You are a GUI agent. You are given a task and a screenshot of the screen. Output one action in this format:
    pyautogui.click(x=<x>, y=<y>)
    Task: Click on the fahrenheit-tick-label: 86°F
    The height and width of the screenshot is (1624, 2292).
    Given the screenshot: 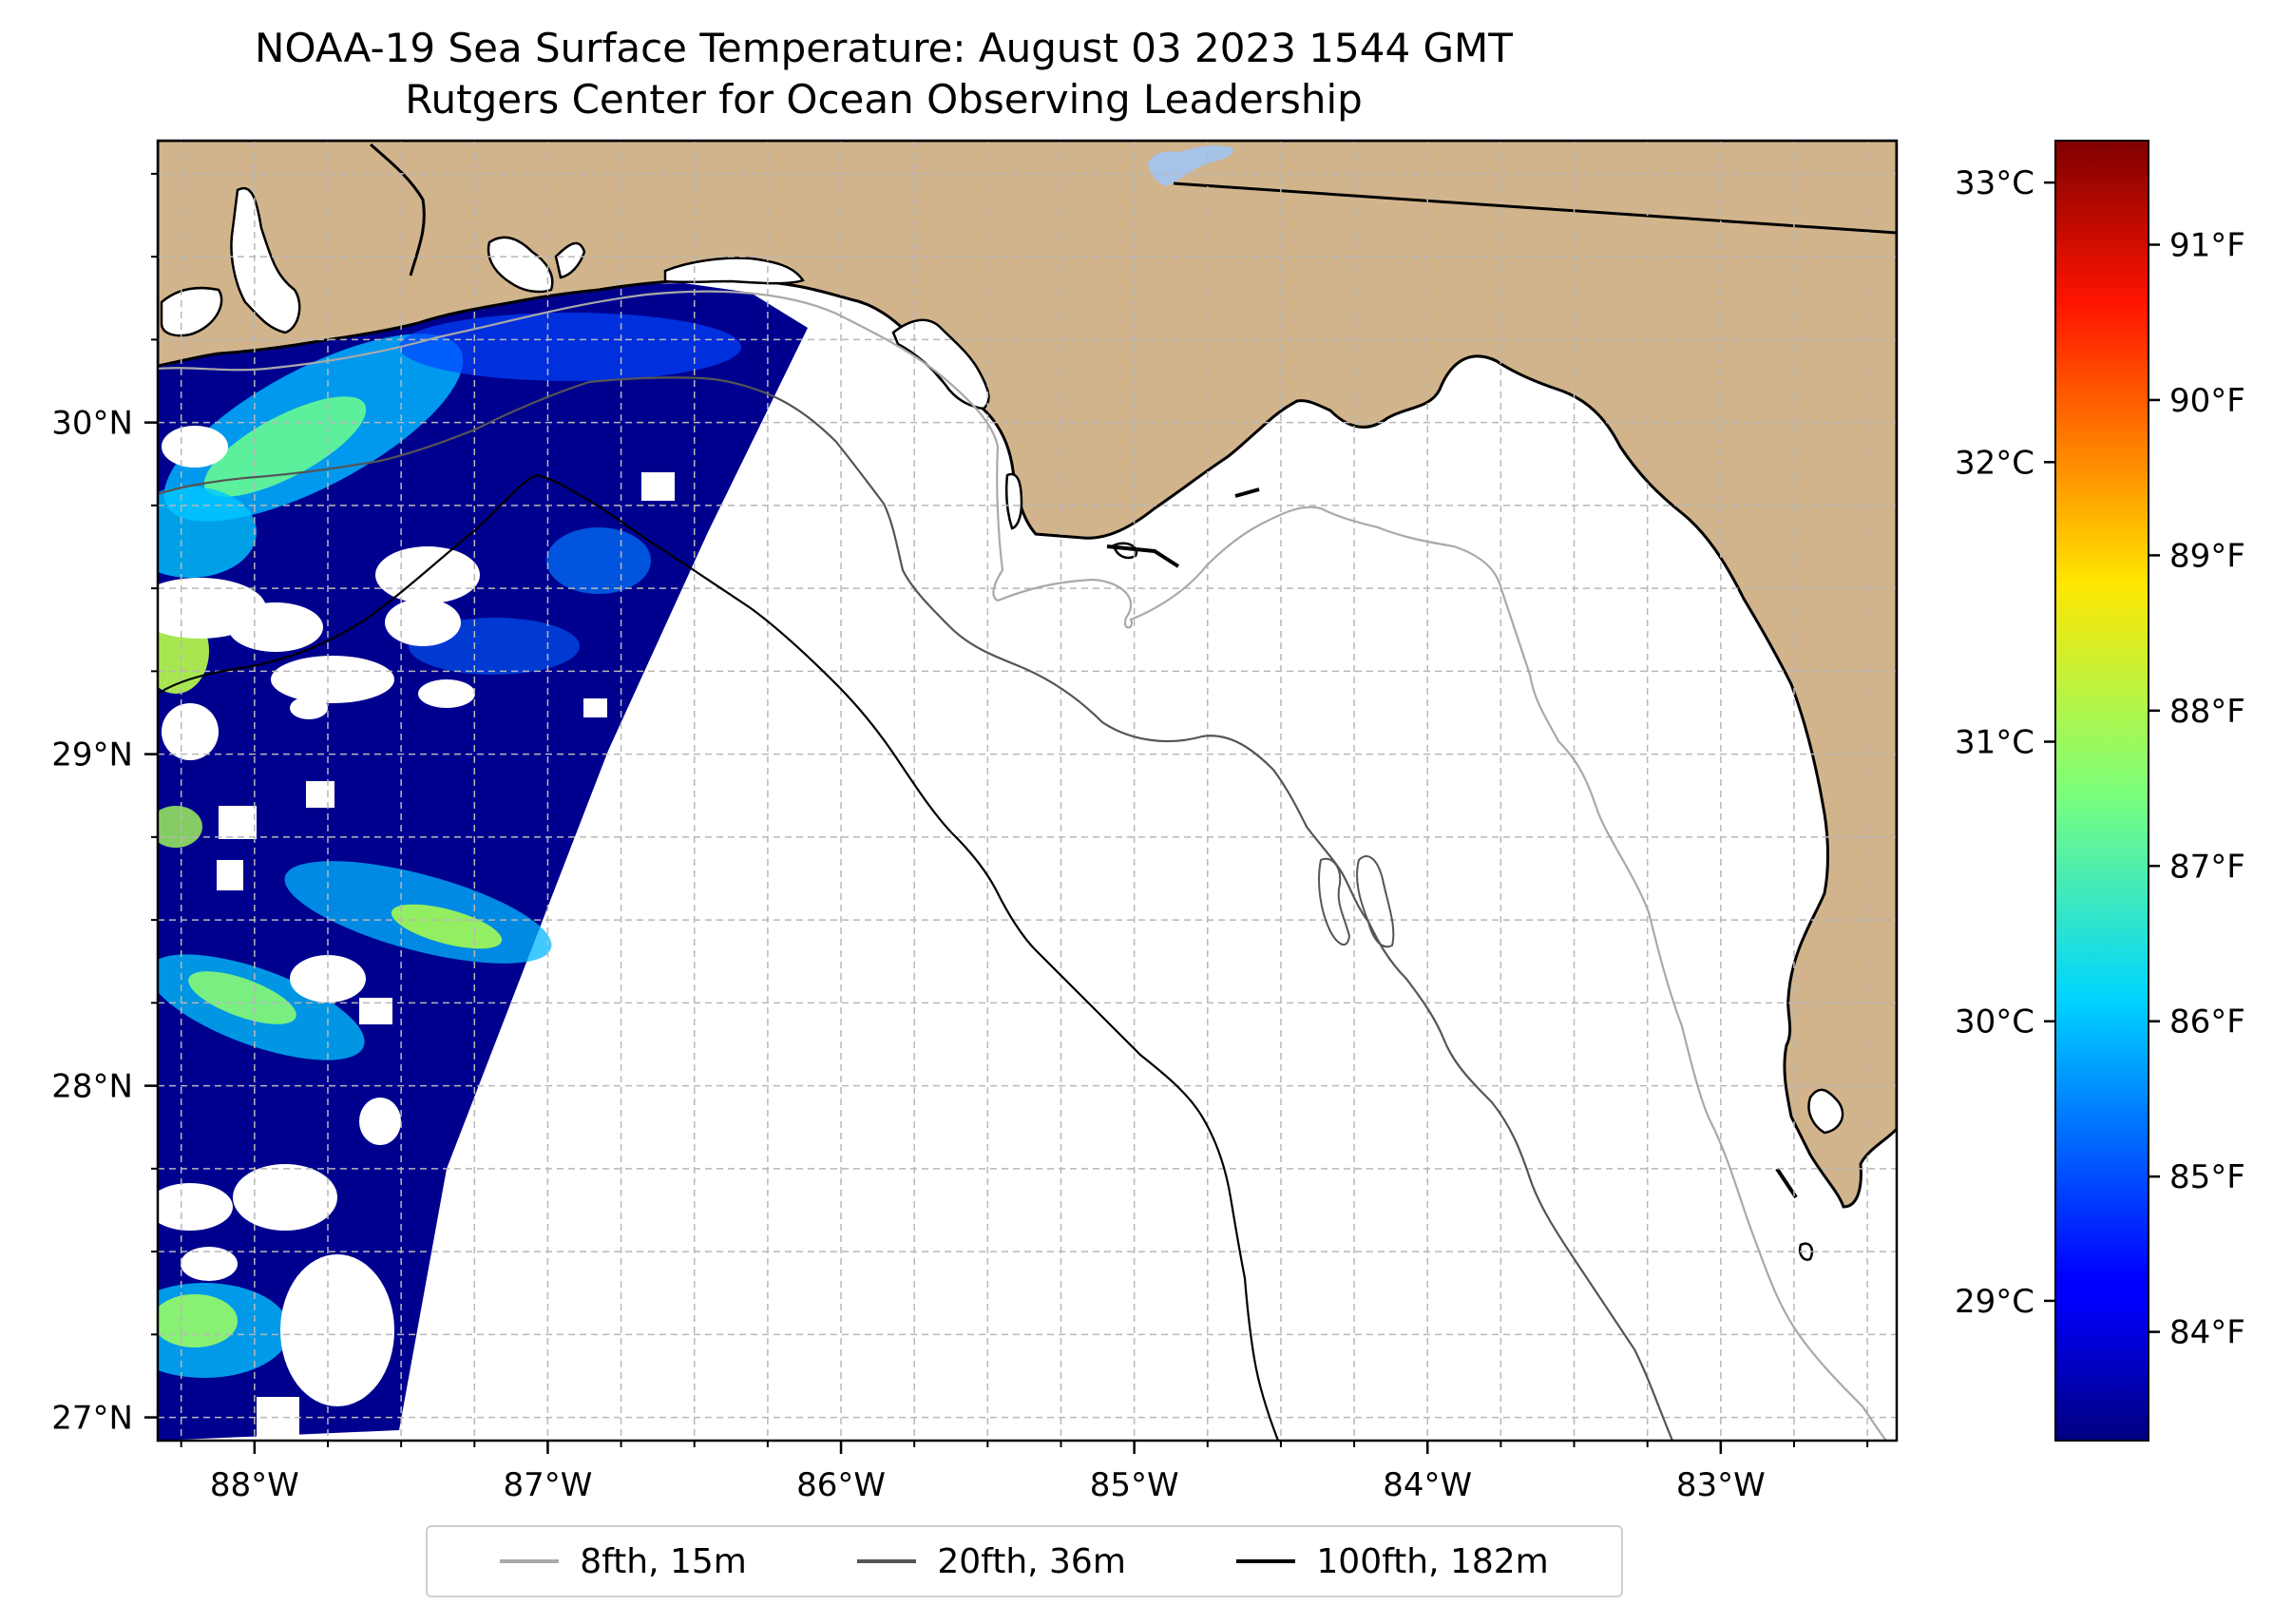 What is the action you would take?
    pyautogui.click(x=2207, y=1022)
    